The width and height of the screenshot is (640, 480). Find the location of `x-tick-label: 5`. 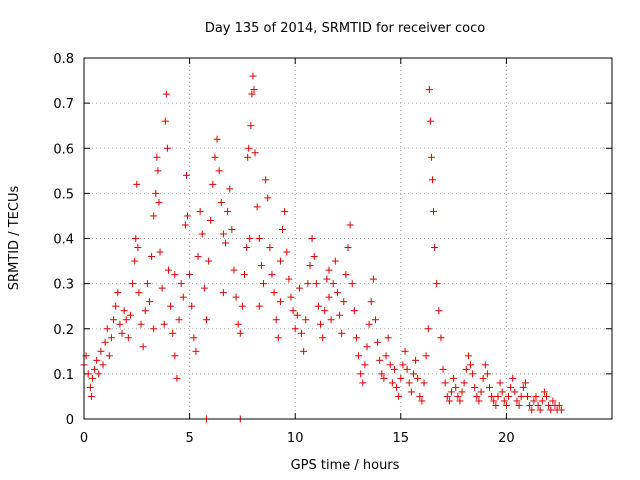

x-tick-label: 5 is located at coordinates (189, 438).